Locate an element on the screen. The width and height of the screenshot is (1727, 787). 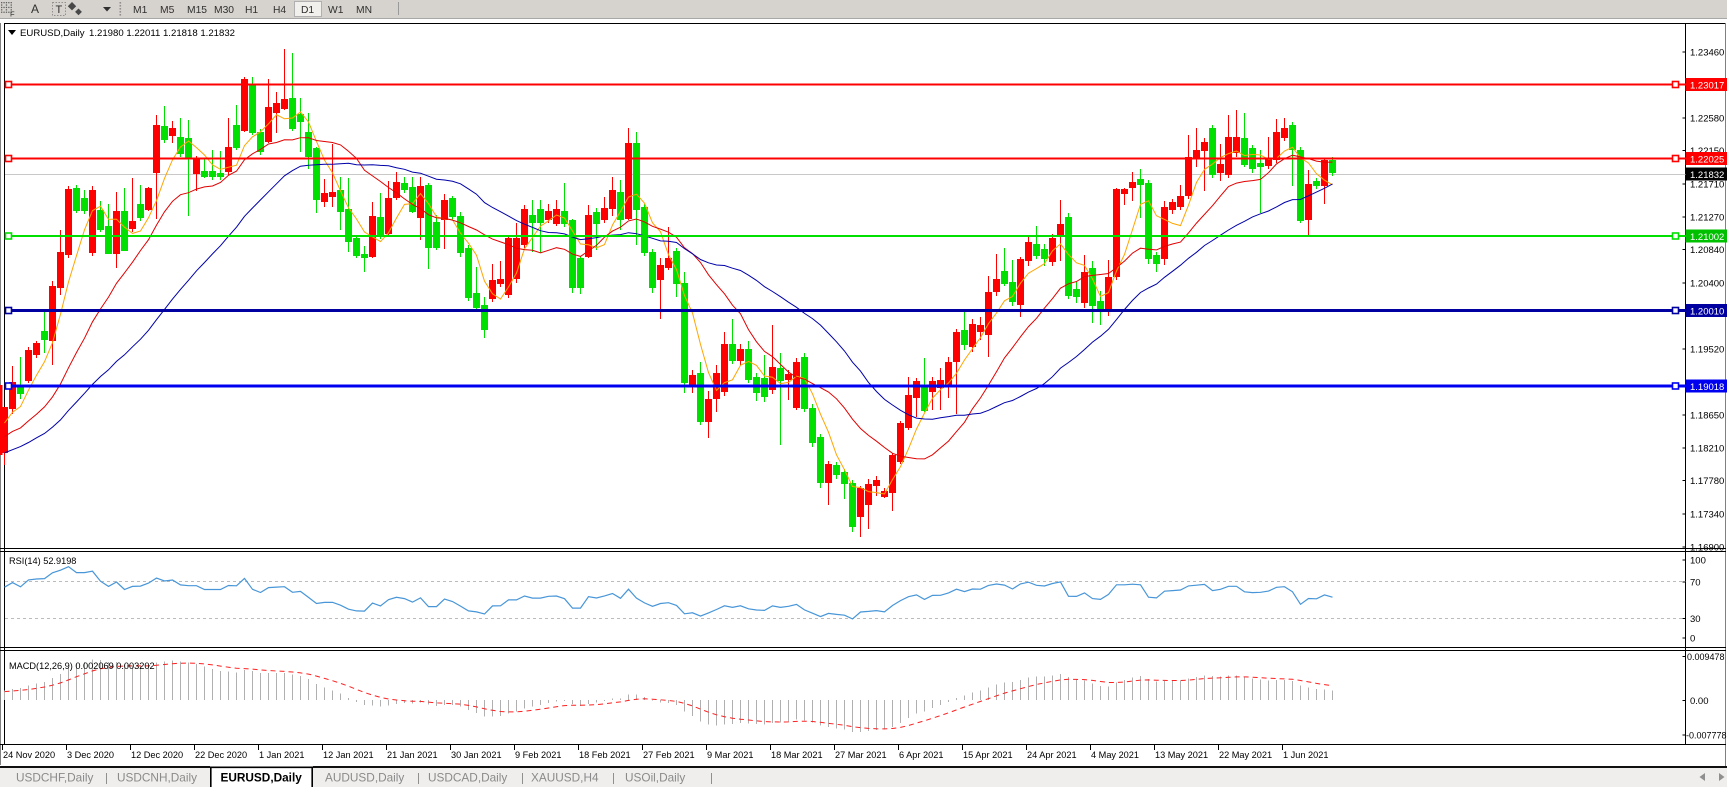
svg-text: 30 is located at coordinates (1695, 619).